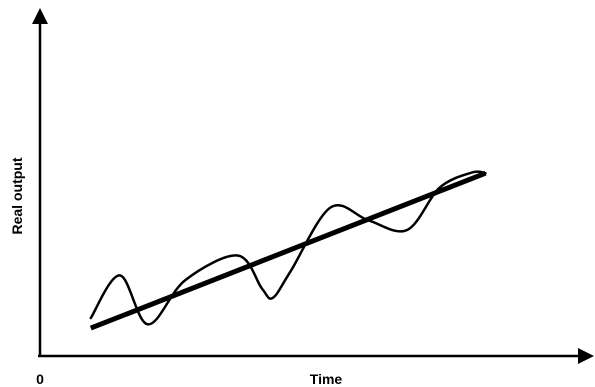 Image resolution: width=595 pixels, height=387 pixels. What do you see at coordinates (40, 182) in the screenshot?
I see `y-axis` at bounding box center [40, 182].